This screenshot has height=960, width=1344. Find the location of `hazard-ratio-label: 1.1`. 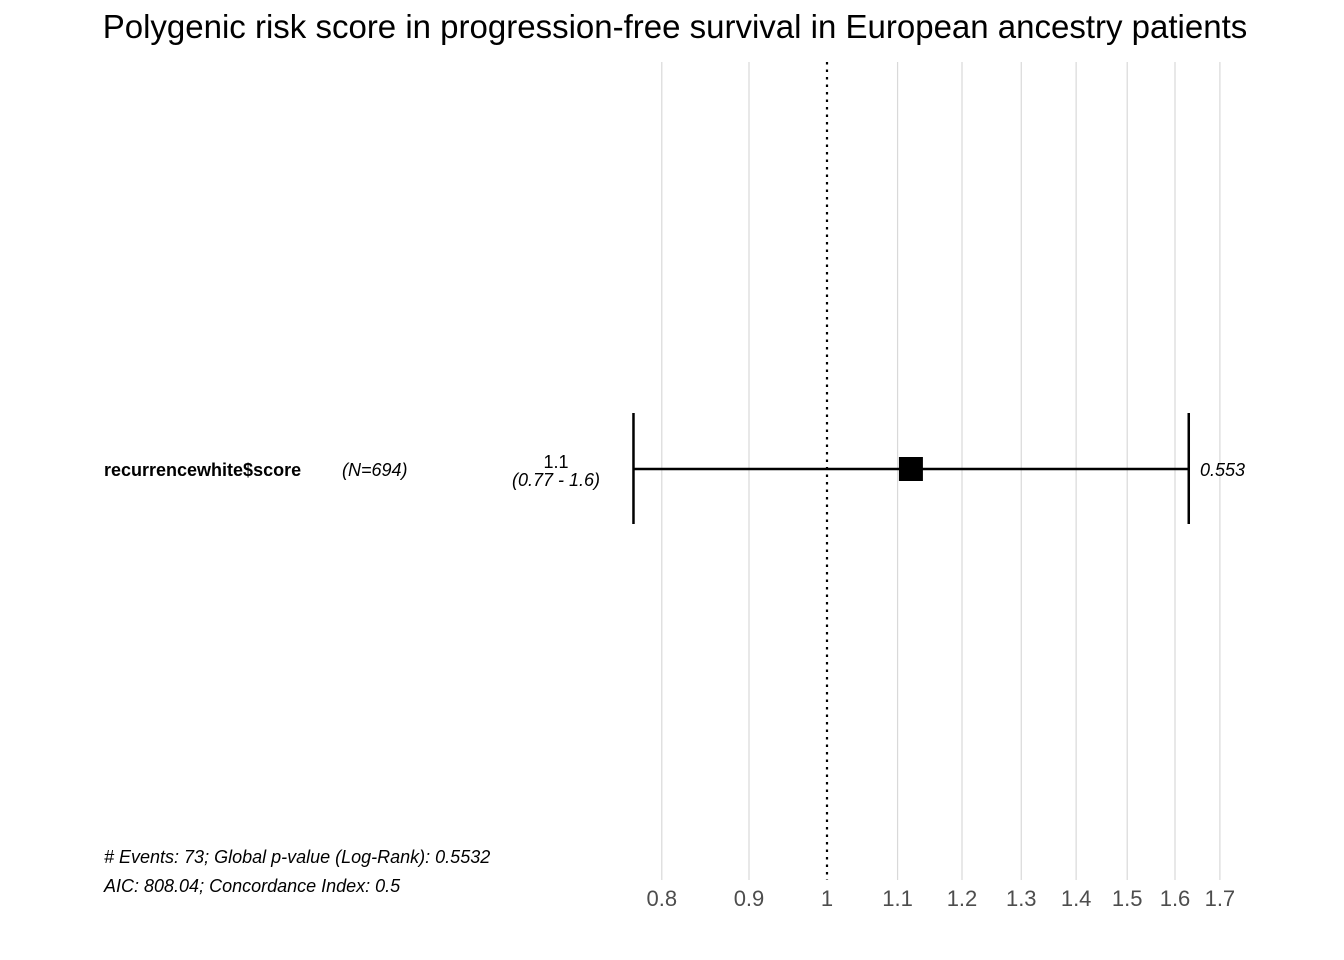

hazard-ratio-label: 1.1 is located at coordinates (555, 462).